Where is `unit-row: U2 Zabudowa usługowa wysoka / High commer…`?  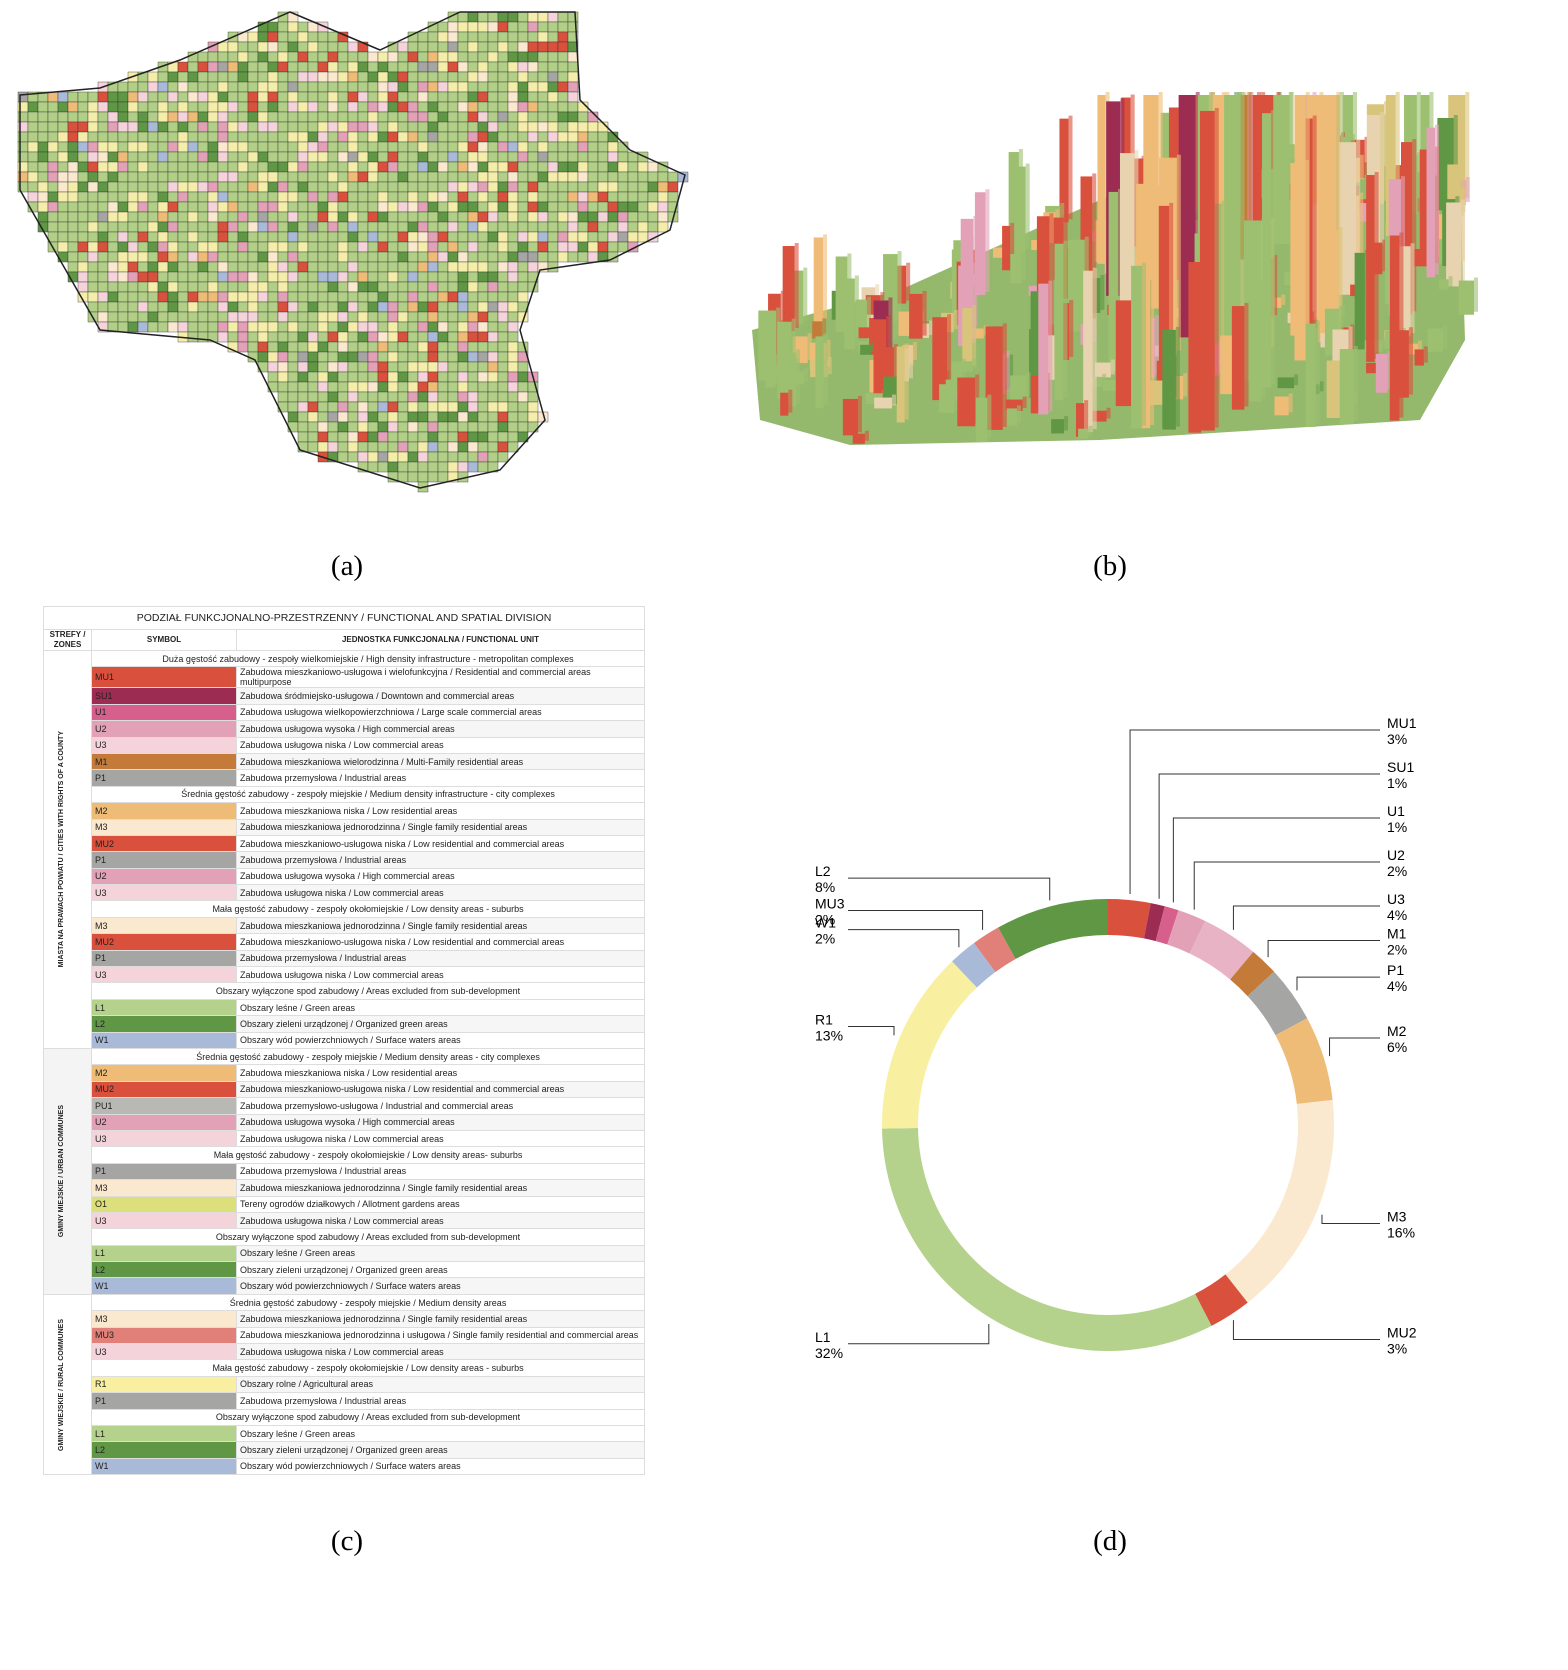 unit-row: U2 Zabudowa usługowa wysoka / High commer… is located at coordinates (345, 729).